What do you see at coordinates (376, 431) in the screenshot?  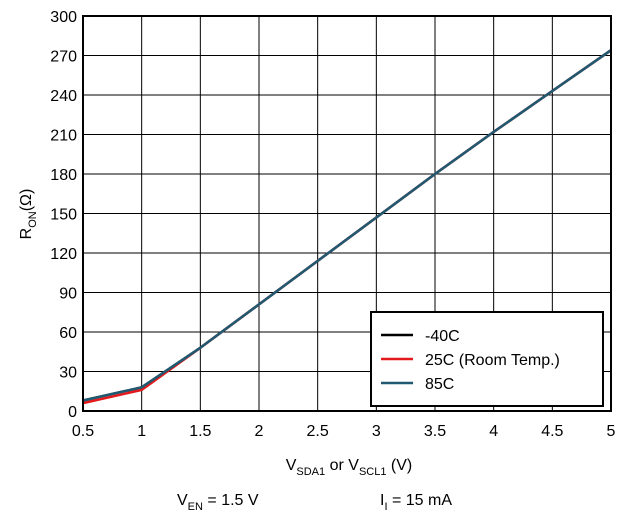 I see `x-tick-label: 3` at bounding box center [376, 431].